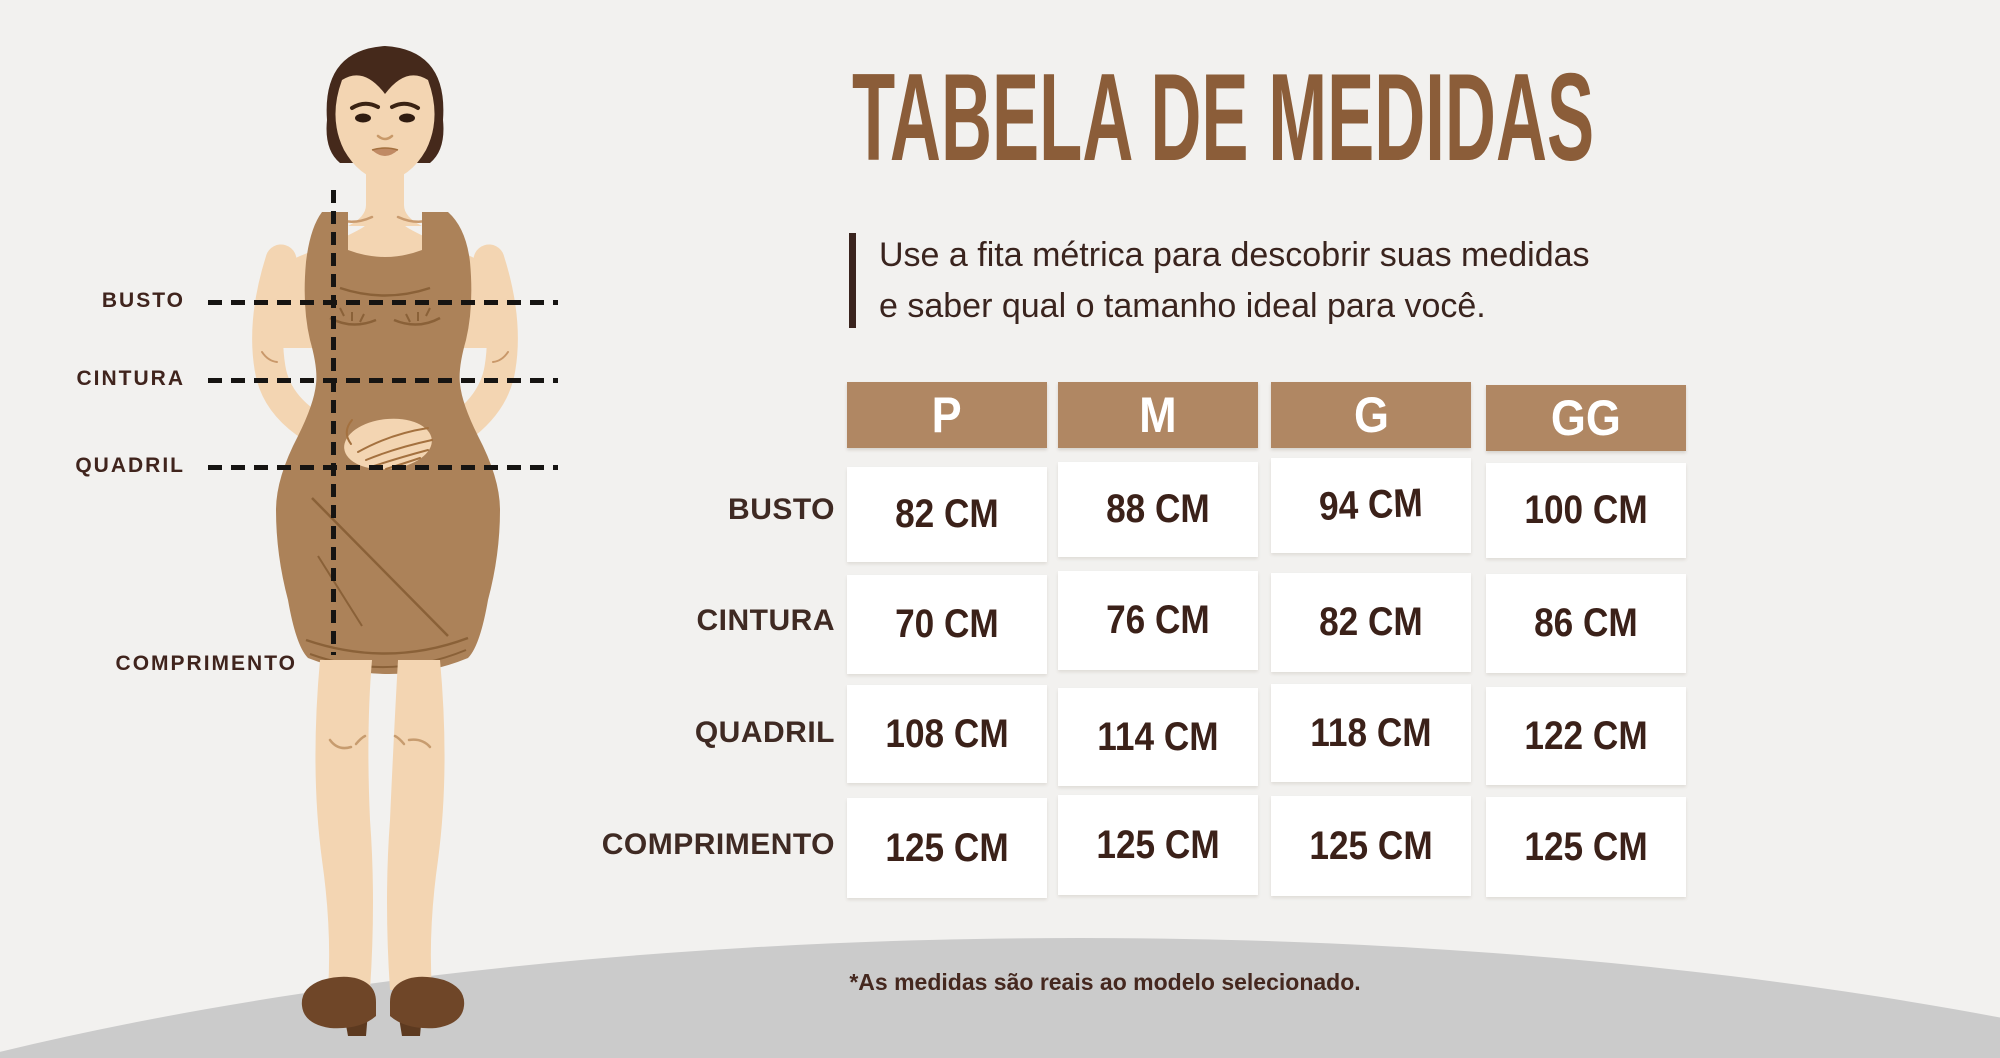 Image resolution: width=2000 pixels, height=1058 pixels. Describe the element at coordinates (765, 620) in the screenshot. I see `row-label-cintura: CINTURA` at that location.